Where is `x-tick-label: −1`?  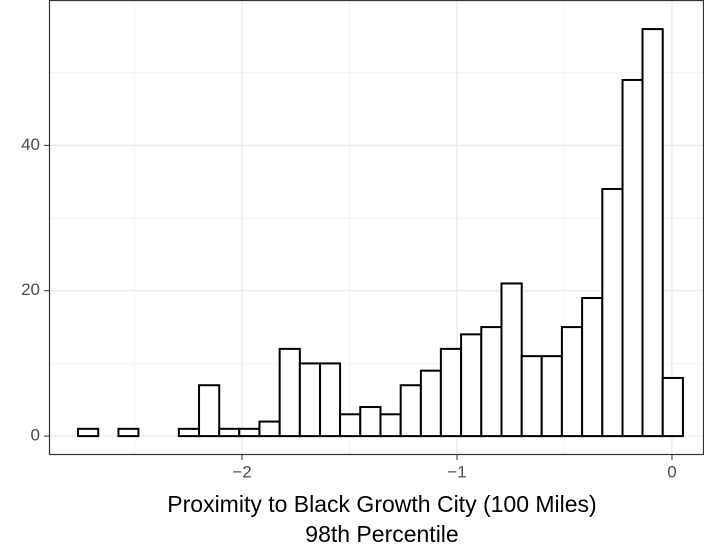 x-tick-label: −1 is located at coordinates (456, 471).